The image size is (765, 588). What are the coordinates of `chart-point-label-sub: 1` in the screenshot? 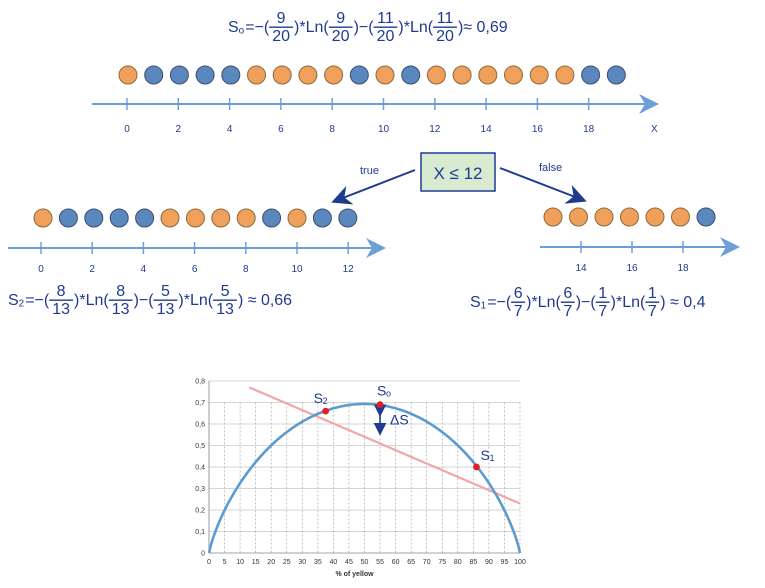 It's located at (491, 458).